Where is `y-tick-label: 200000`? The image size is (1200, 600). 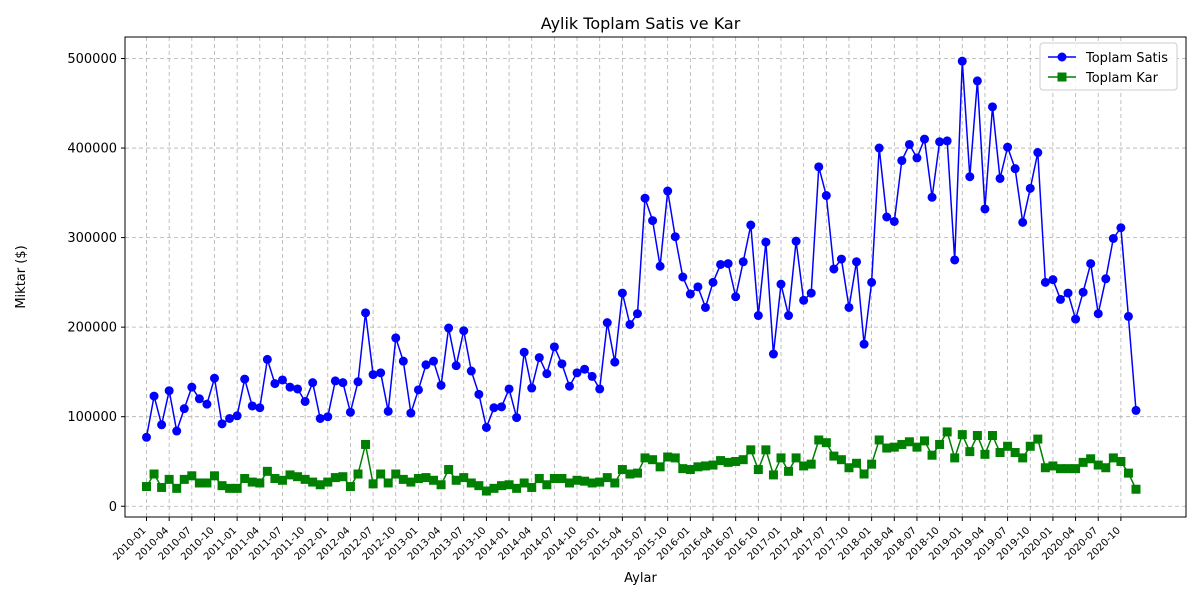 y-tick-label: 200000 is located at coordinates (92, 328).